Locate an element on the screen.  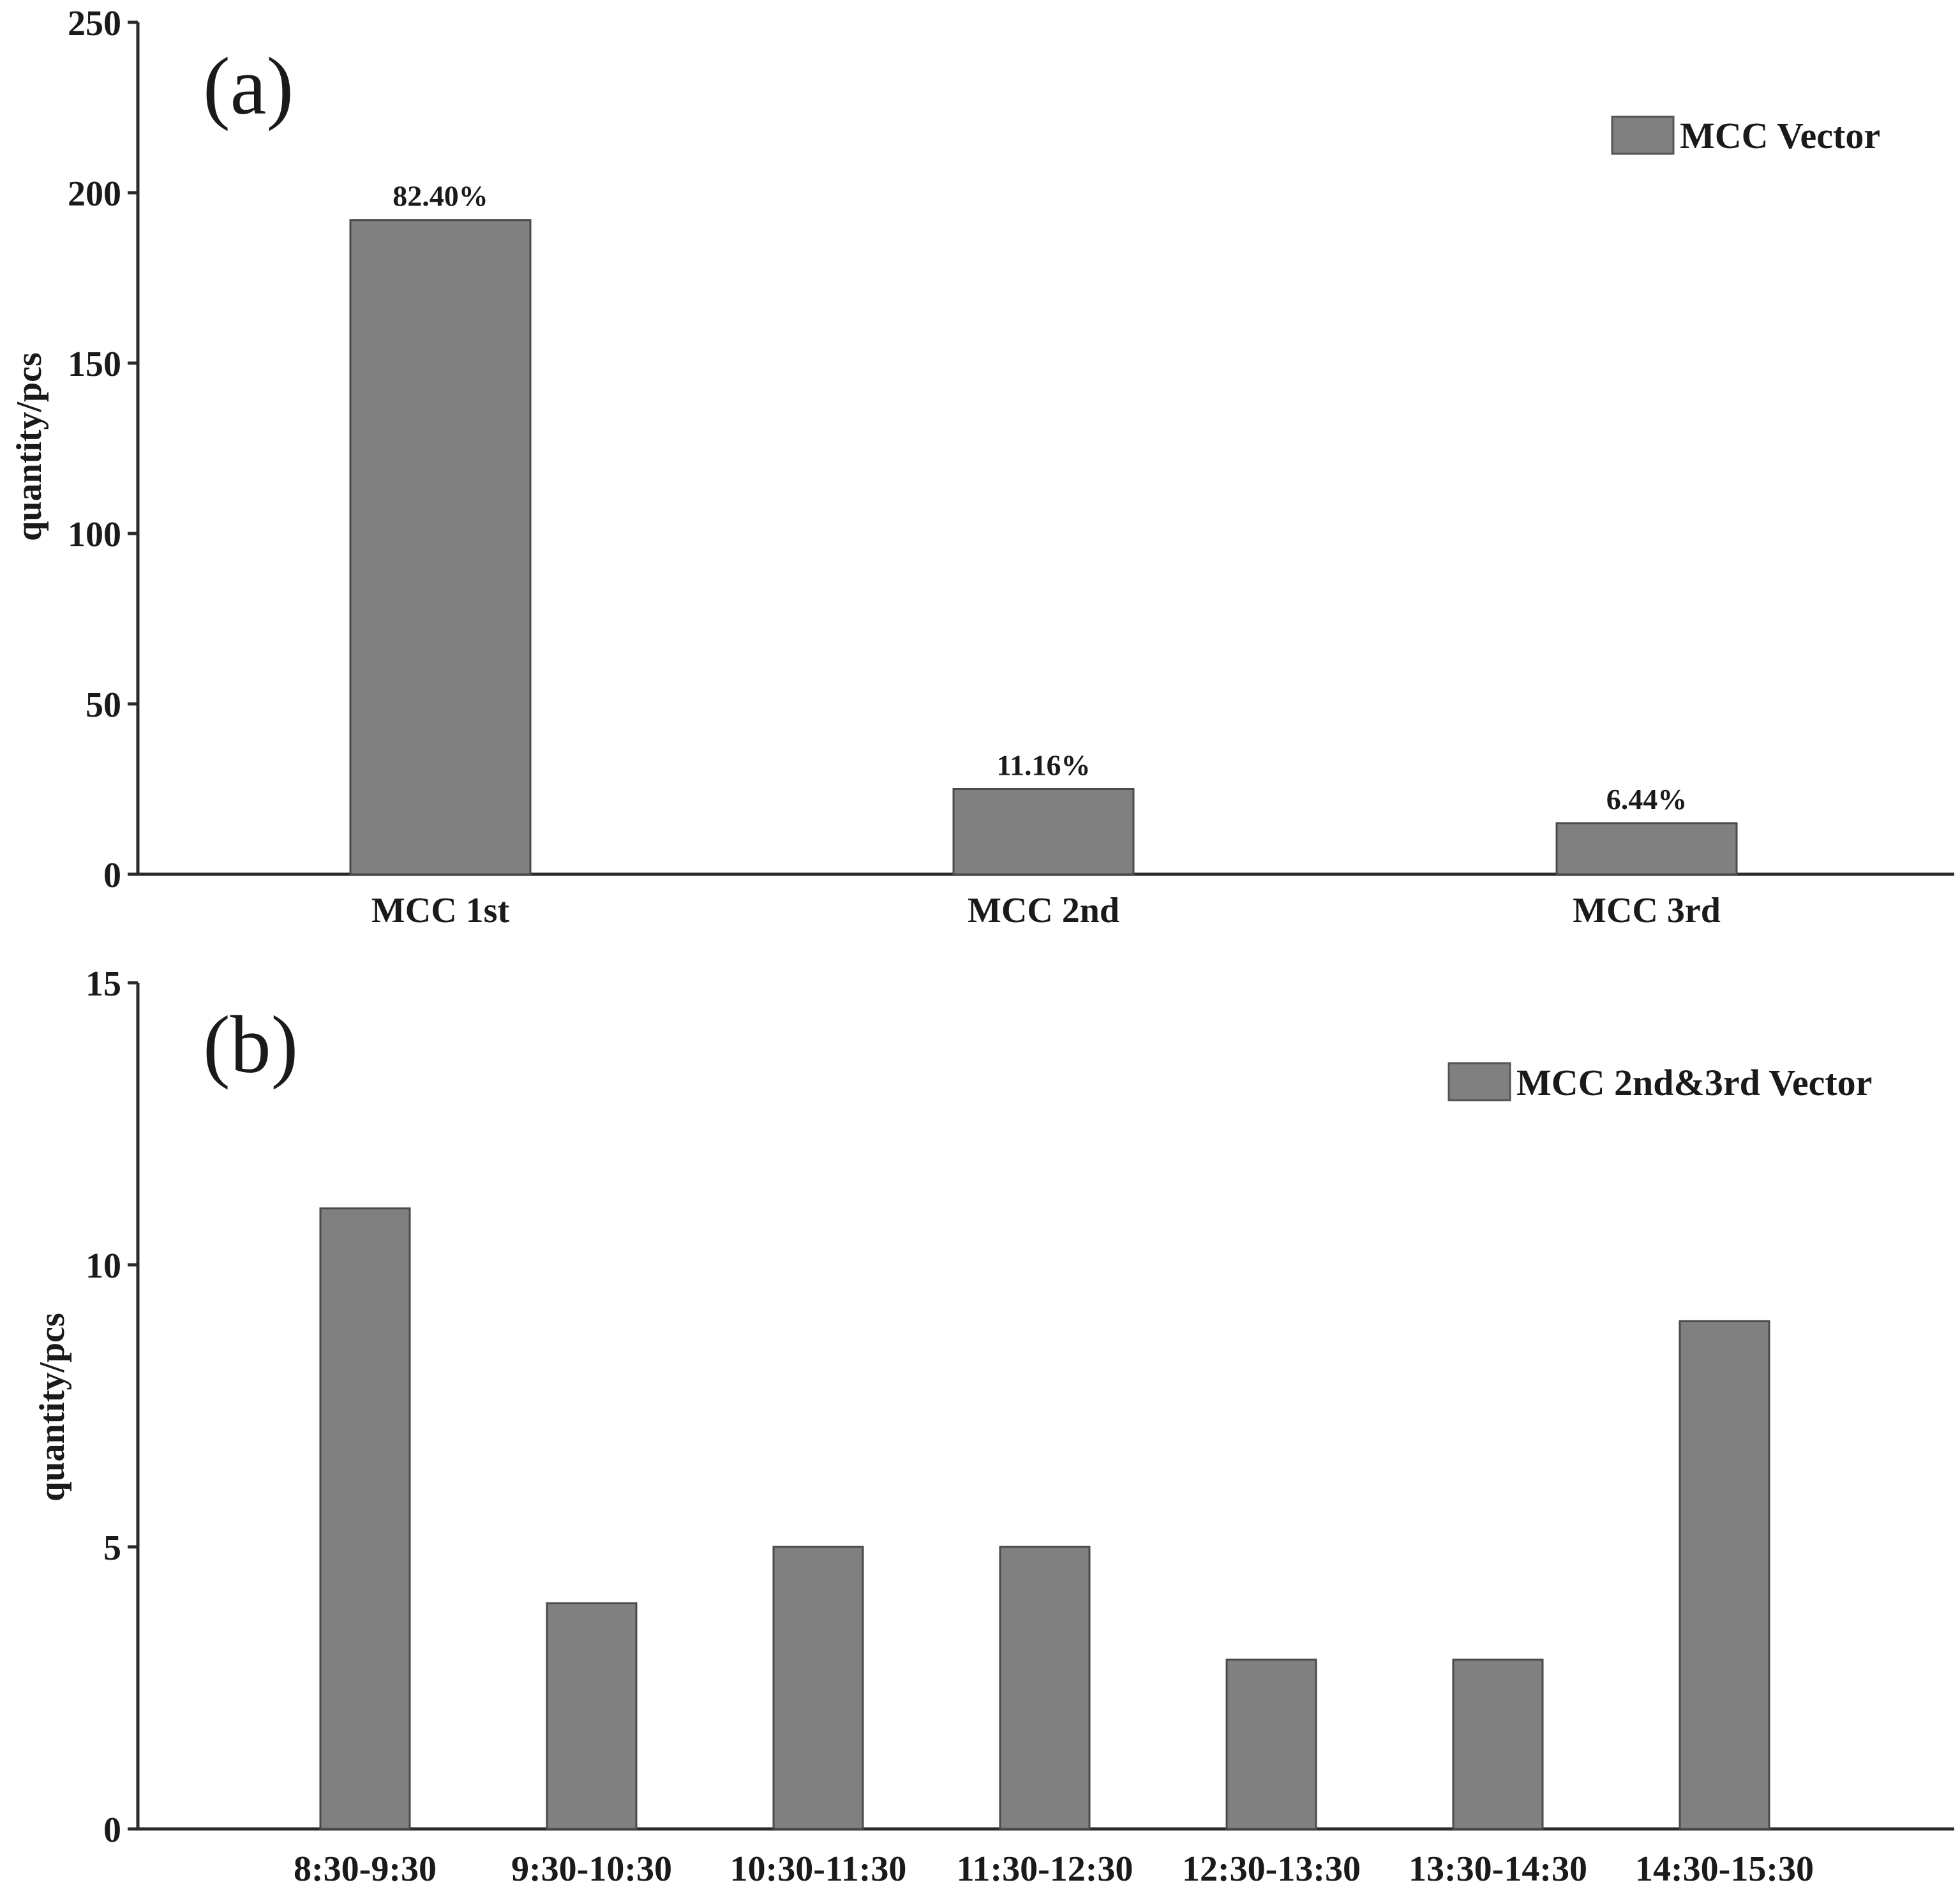
panel-b-category-label: 12:30-13:30 is located at coordinates (1272, 1868).